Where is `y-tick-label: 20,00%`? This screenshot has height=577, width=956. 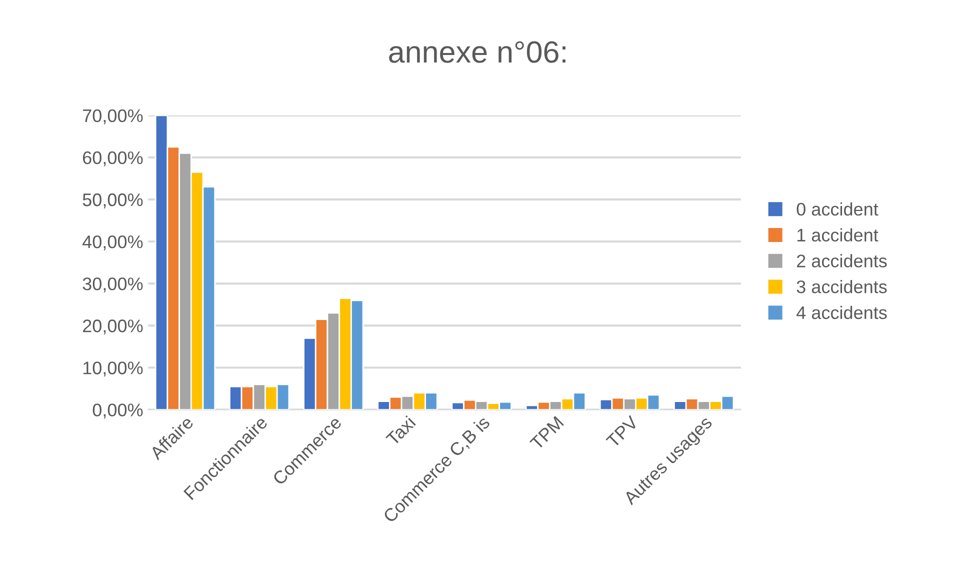
y-tick-label: 20,00% is located at coordinates (112, 327).